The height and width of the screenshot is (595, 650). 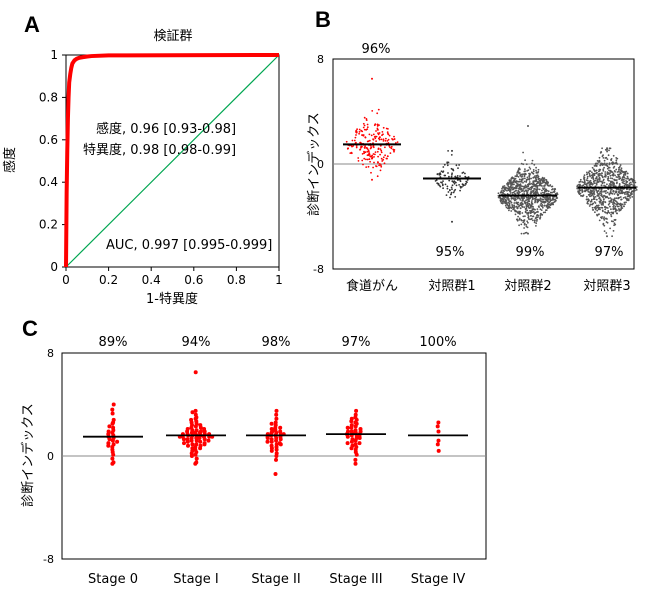 What do you see at coordinates (172, 160) in the screenshot?
I see `roc-curve` at bounding box center [172, 160].